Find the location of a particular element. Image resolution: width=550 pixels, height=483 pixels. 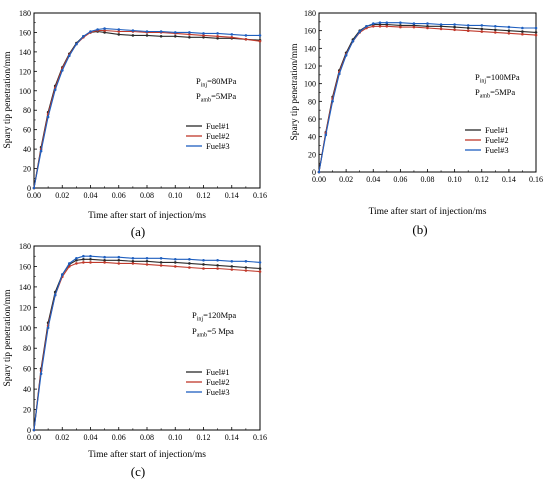

y-tick-label: 140 is located at coordinates (310, 48).